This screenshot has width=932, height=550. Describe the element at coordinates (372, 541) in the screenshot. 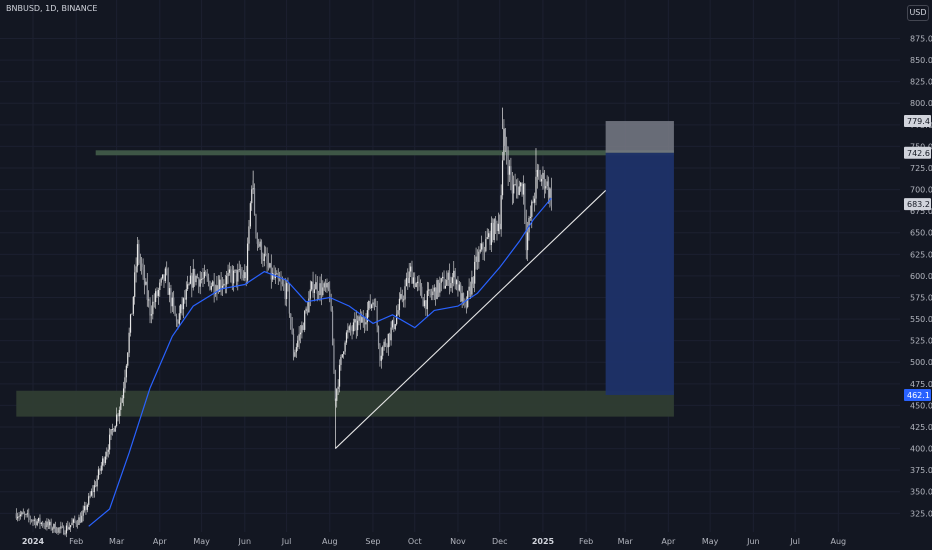

I see `time-tick-label: Sep` at that location.